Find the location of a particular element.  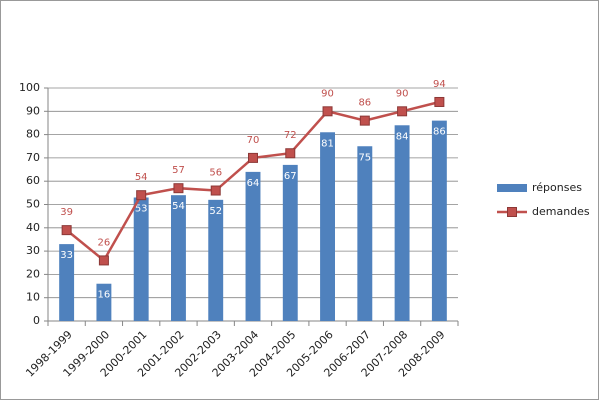

legend-swatch is located at coordinates (512, 188).